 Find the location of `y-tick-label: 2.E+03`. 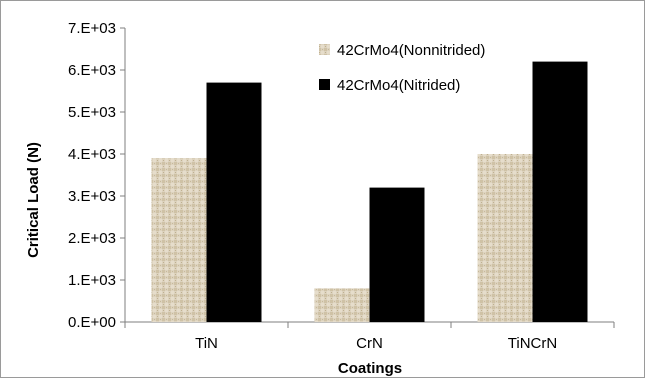

y-tick-label: 2.E+03 is located at coordinates (92, 238).